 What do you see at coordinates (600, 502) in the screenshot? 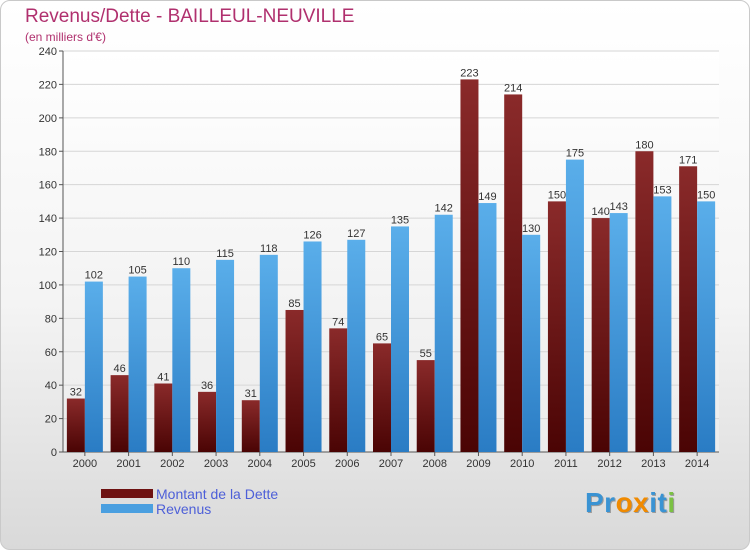
I see `logo-part-pr: Pr` at bounding box center [600, 502].